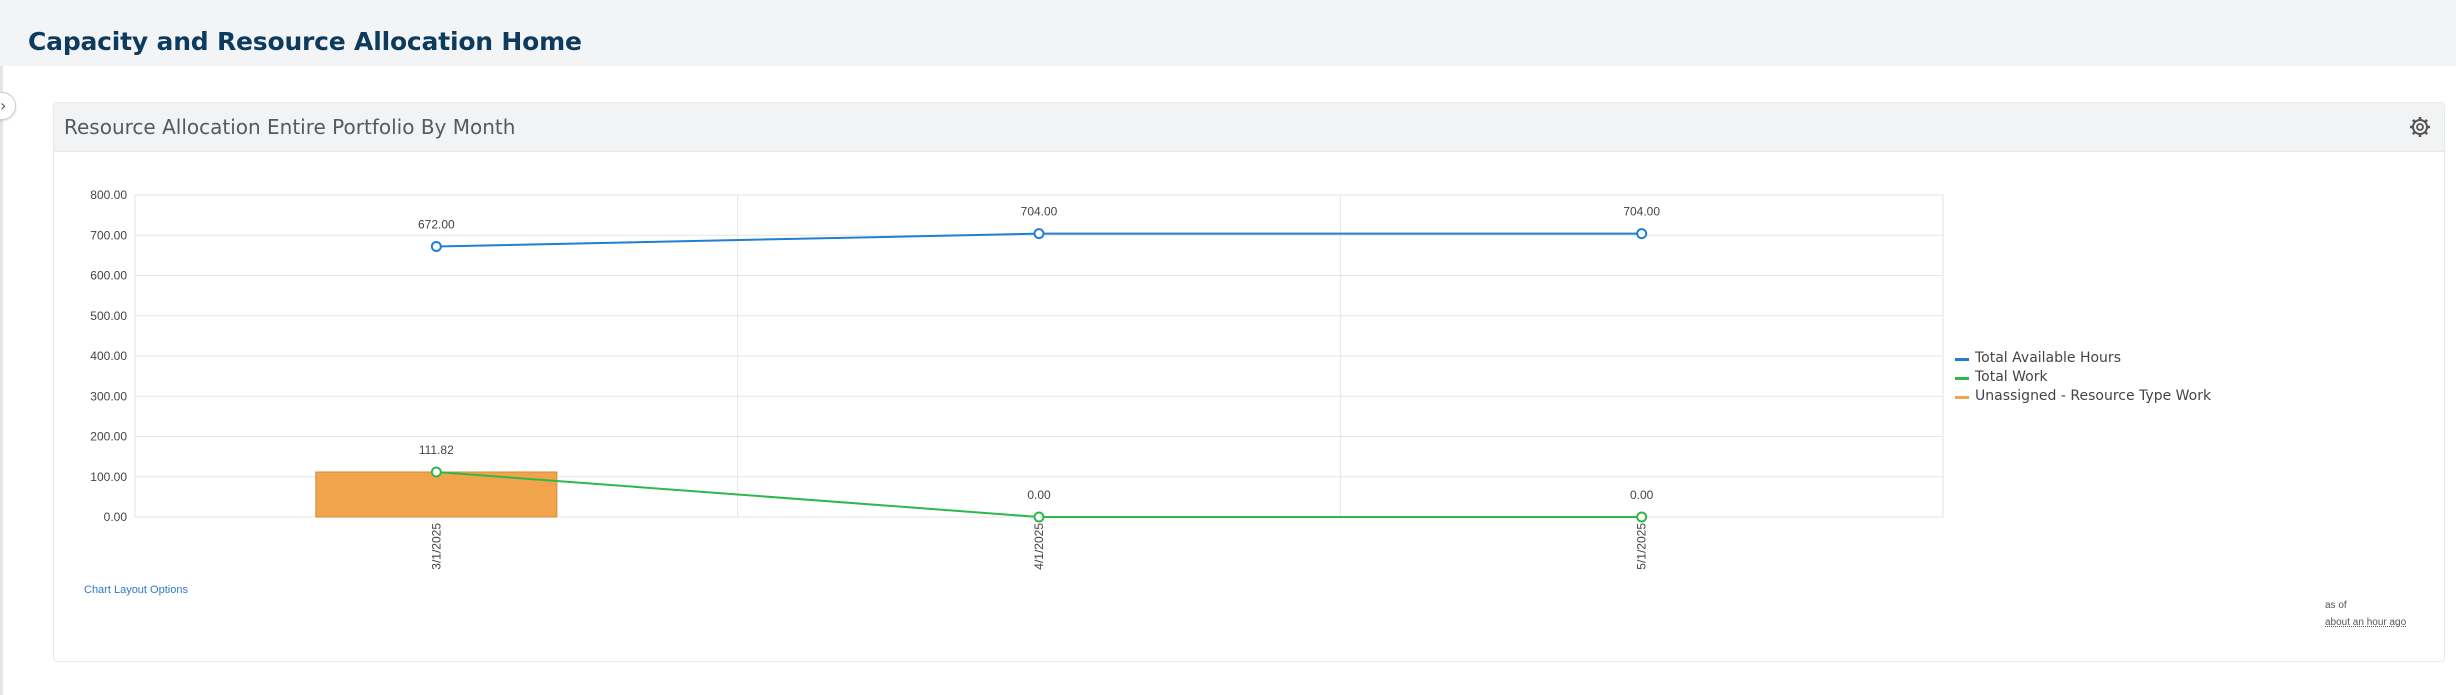 The height and width of the screenshot is (695, 2456). I want to click on y-tick-label: 0.00, so click(116, 517).